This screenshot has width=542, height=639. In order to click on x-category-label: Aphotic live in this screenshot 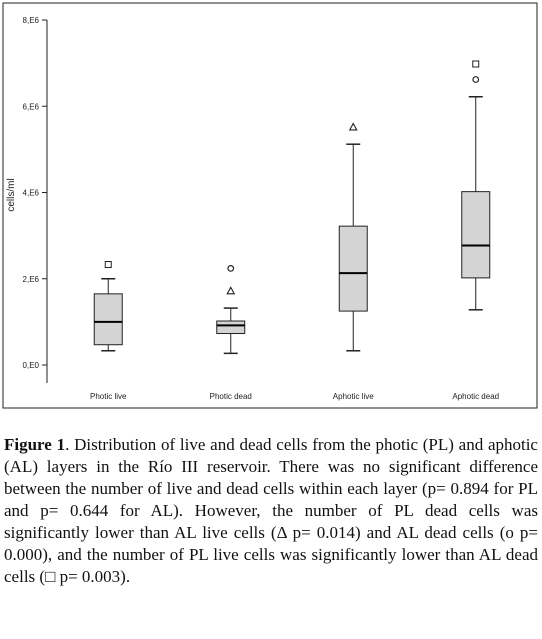, I will do `click(353, 396)`.